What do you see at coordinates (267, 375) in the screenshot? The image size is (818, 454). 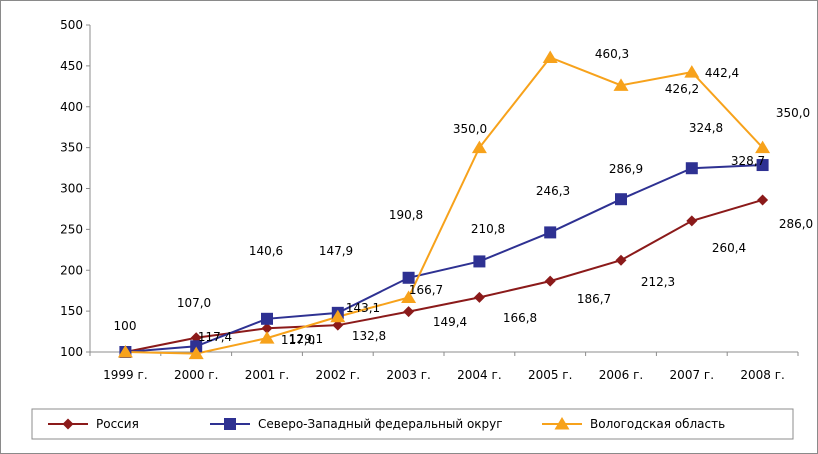 I see `x-tick-label: 2001 г.` at bounding box center [267, 375].